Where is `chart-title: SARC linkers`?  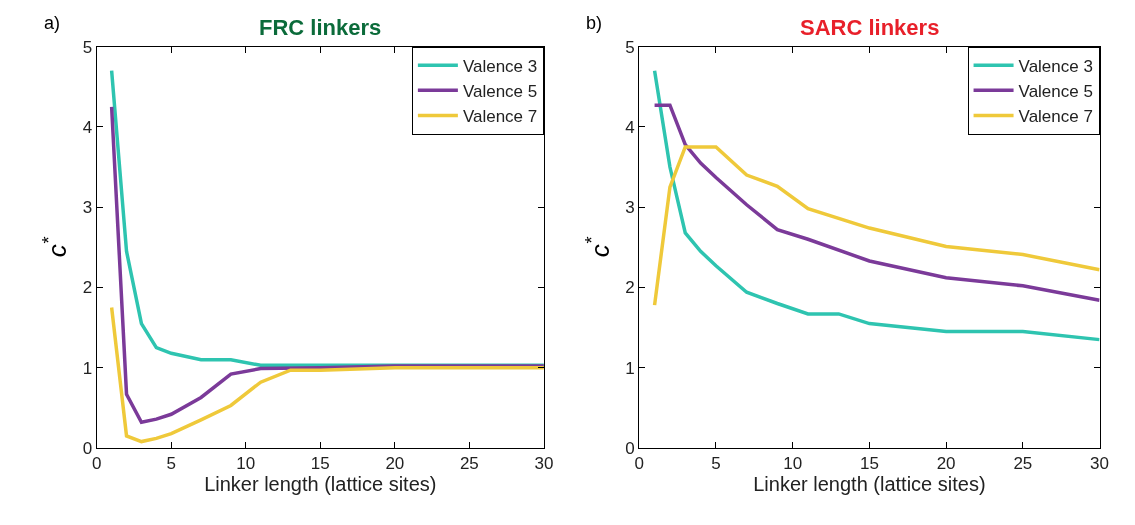 chart-title: SARC linkers is located at coordinates (870, 27).